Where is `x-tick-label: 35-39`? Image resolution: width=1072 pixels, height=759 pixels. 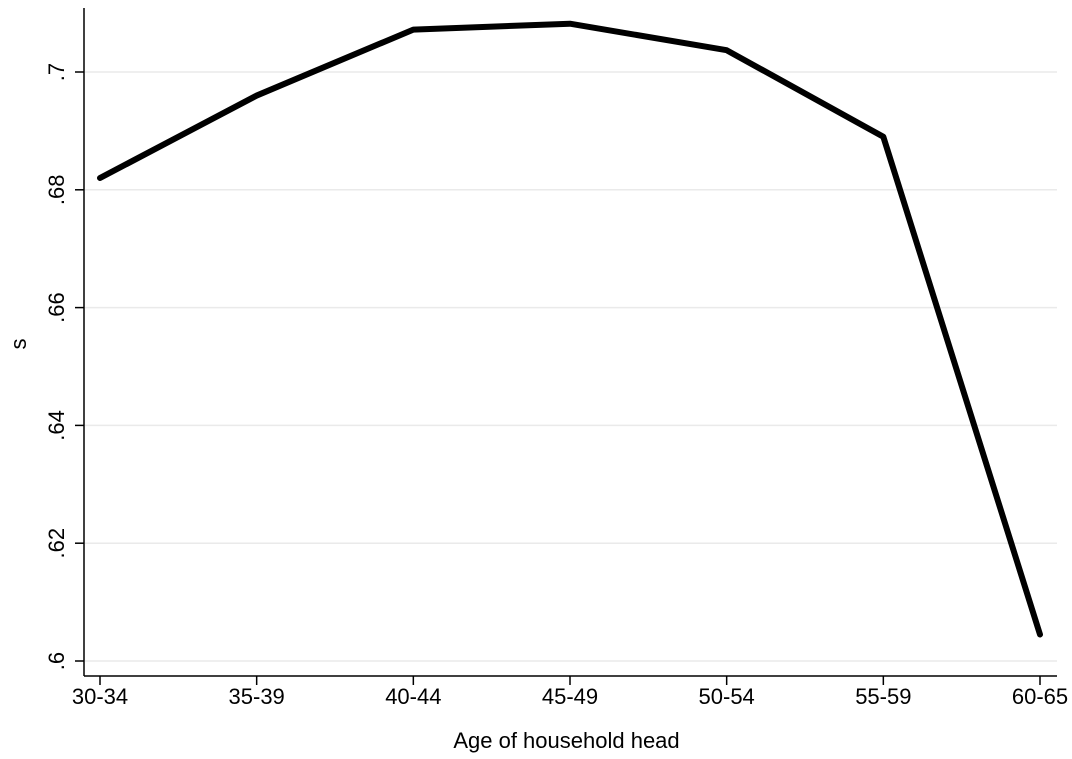
x-tick-label: 35-39 is located at coordinates (257, 696).